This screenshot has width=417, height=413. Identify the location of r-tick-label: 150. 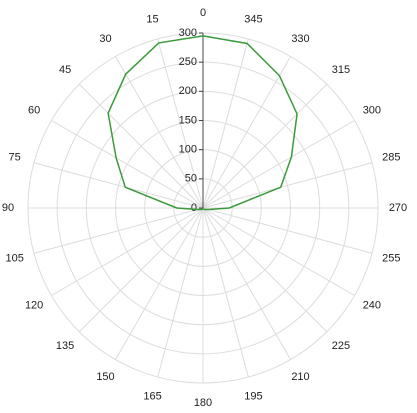
(188, 120).